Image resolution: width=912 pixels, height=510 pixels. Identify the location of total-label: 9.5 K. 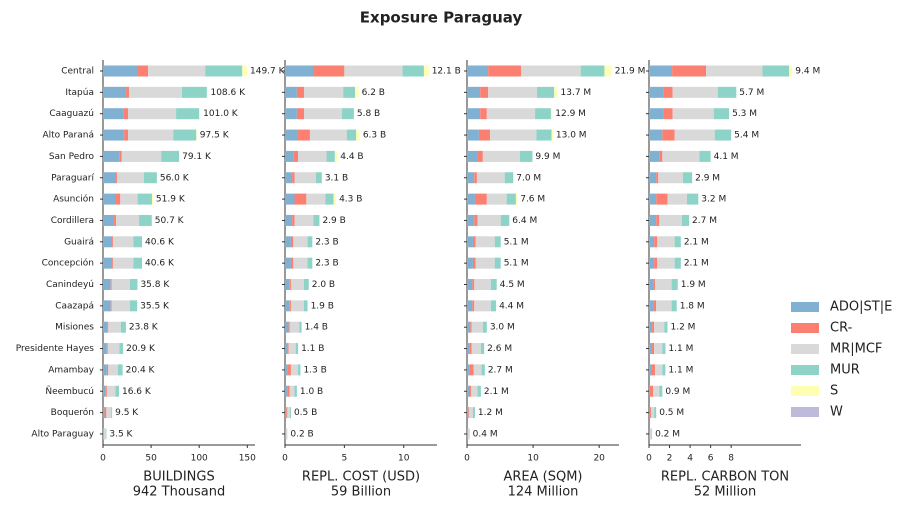
(127, 413).